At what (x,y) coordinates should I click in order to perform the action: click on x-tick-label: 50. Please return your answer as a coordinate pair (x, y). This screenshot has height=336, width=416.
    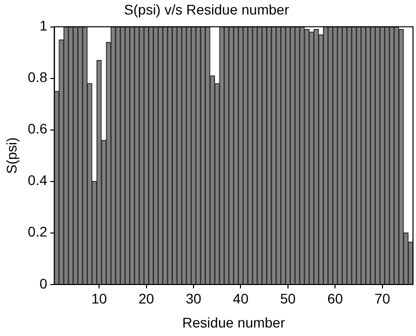
    Looking at the image, I should click on (288, 298).